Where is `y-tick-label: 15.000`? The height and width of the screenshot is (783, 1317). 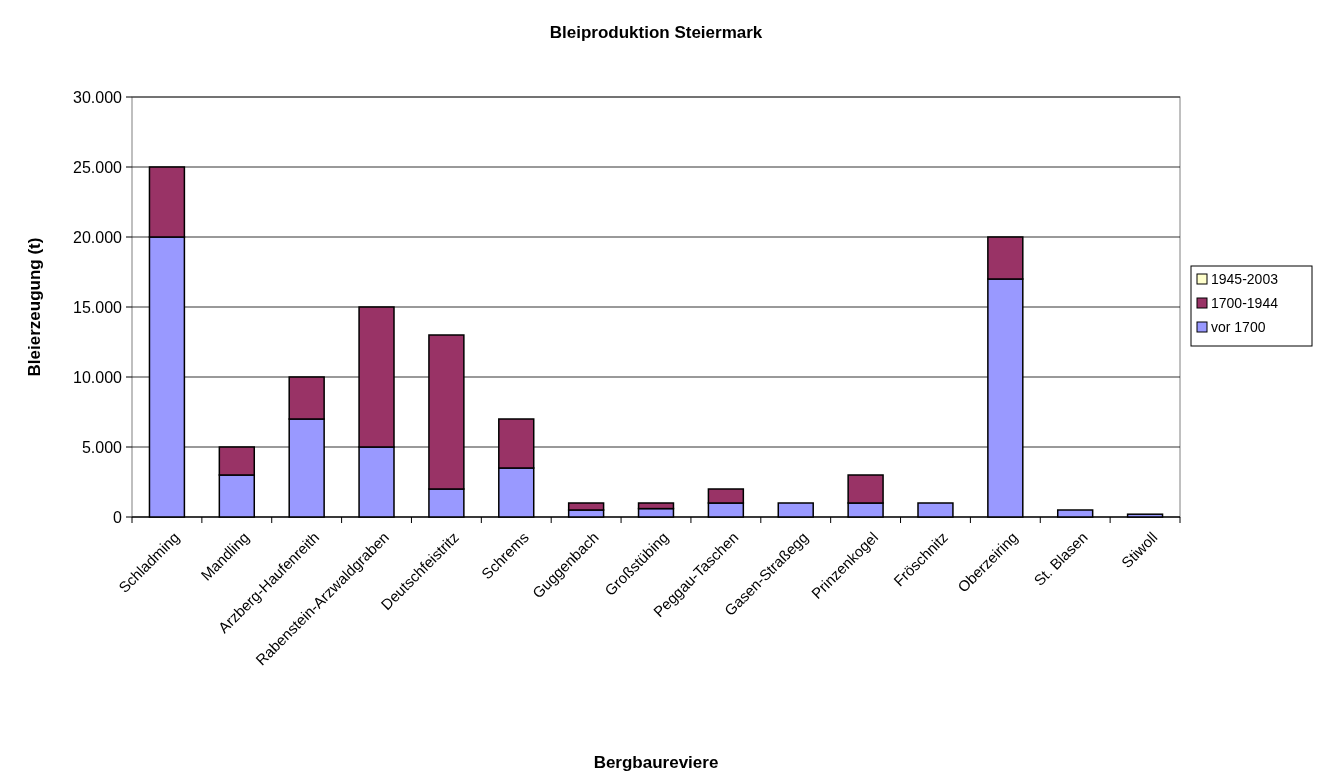
y-tick-label: 15.000 is located at coordinates (98, 307).